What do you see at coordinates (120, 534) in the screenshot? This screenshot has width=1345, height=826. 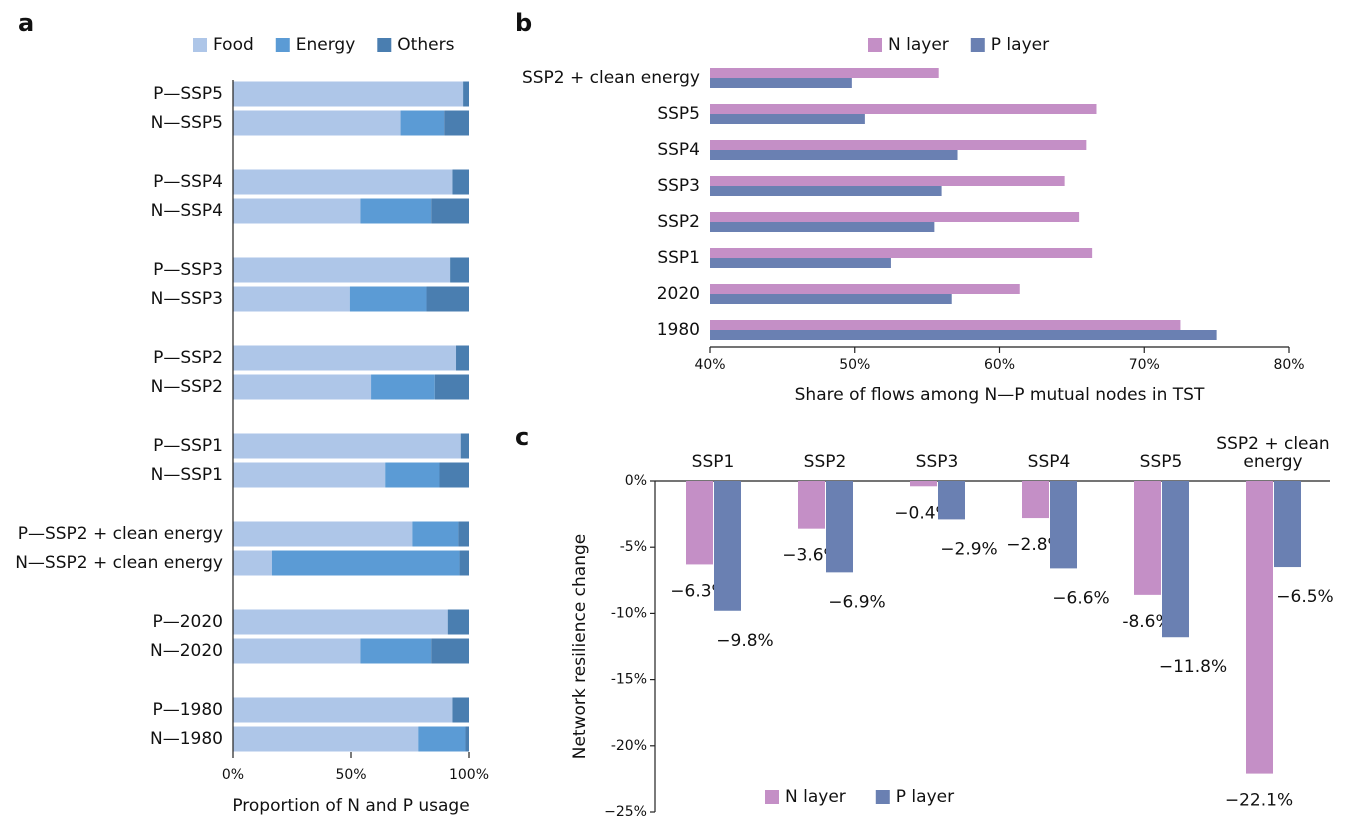 I see `category-label: P—SSP2 + clean energy` at bounding box center [120, 534].